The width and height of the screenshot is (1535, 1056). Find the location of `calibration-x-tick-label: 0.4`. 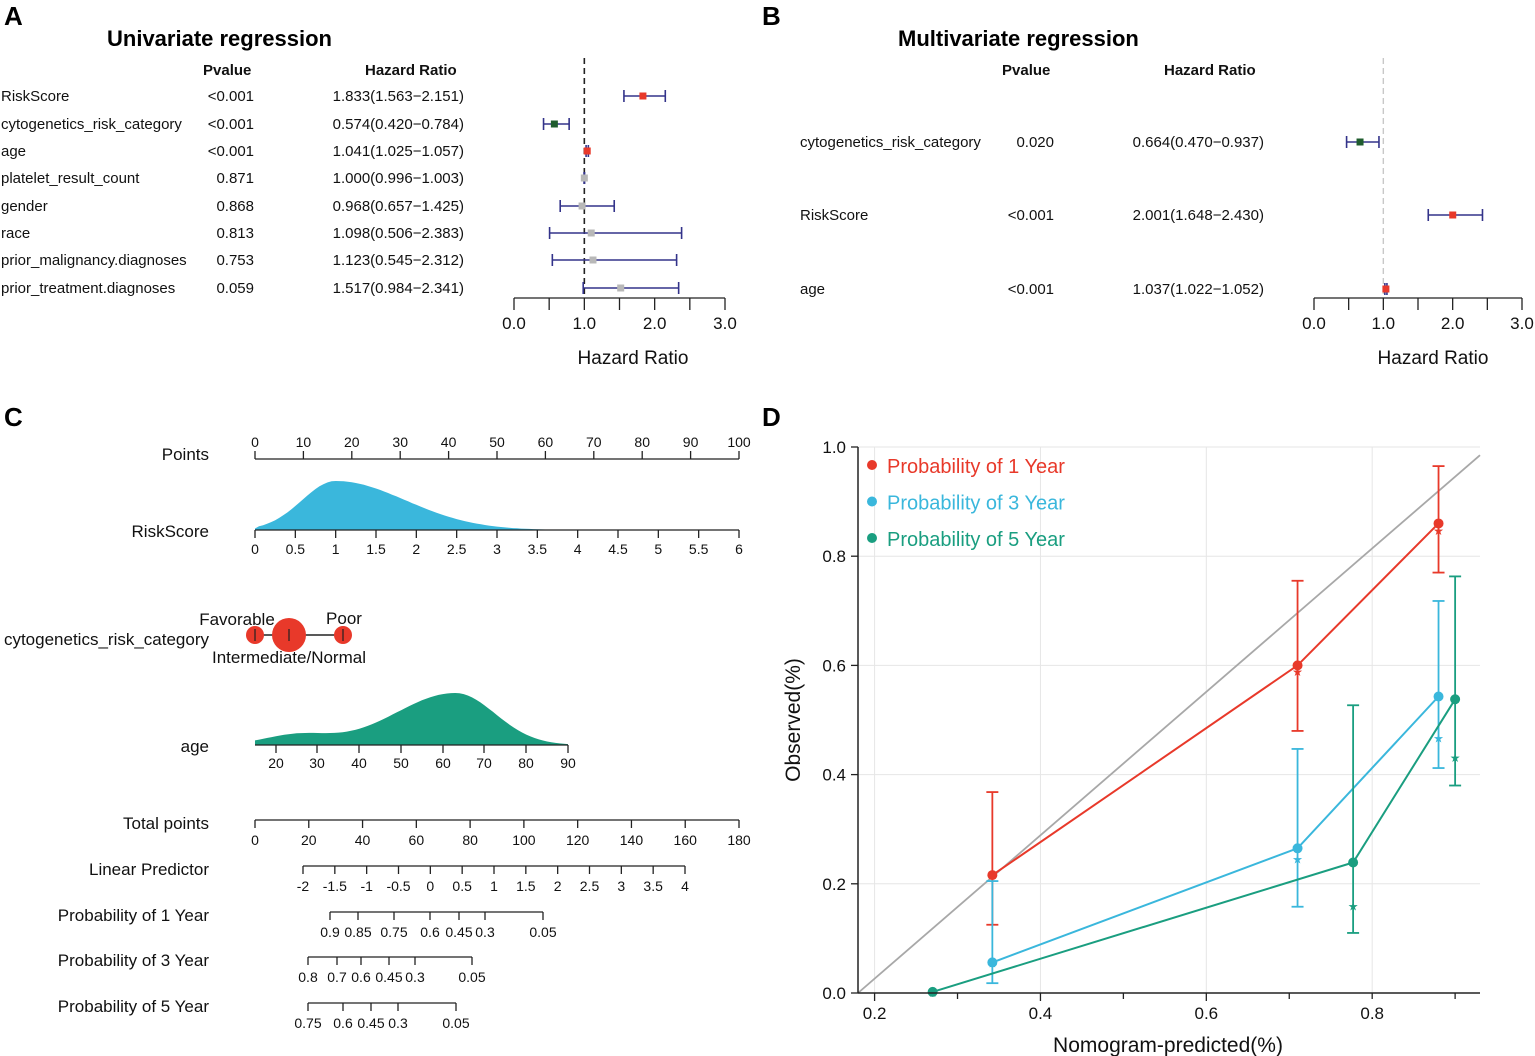

calibration-x-tick-label: 0.4 is located at coordinates (1041, 1013).